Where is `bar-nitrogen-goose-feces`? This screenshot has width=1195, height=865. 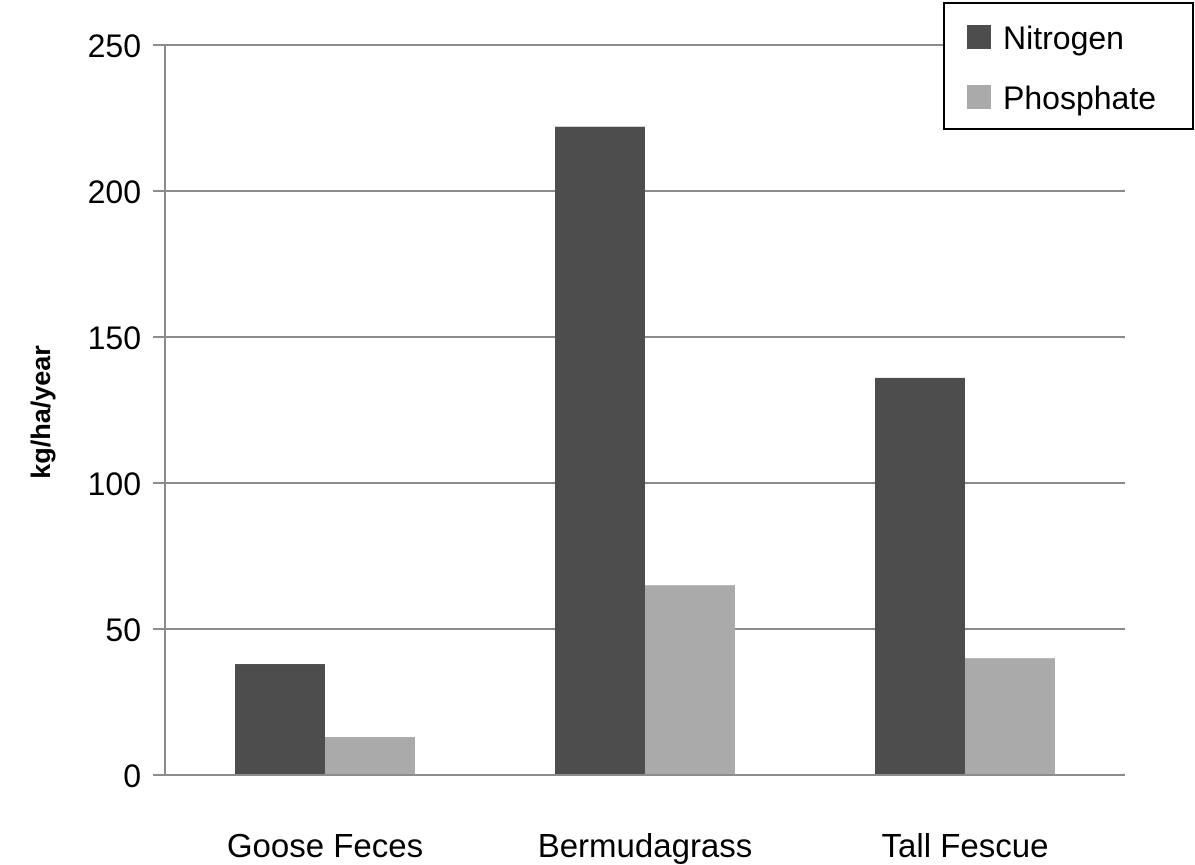
bar-nitrogen-goose-feces is located at coordinates (280, 719).